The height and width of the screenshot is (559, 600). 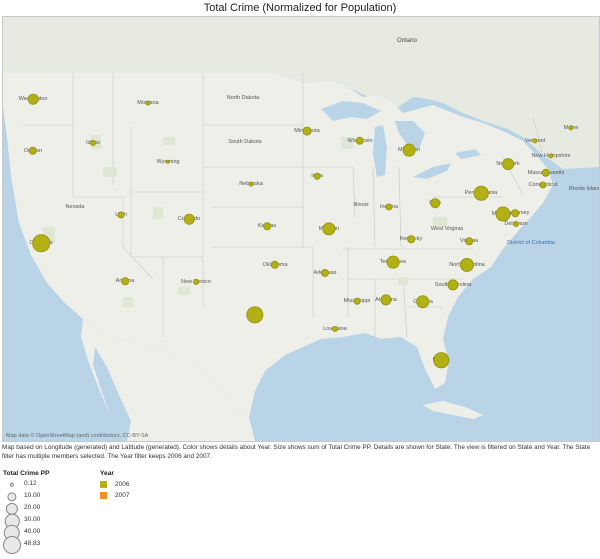 What do you see at coordinates (243, 98) in the screenshot?
I see `map-label-north-dakota: North Dakota` at bounding box center [243, 98].